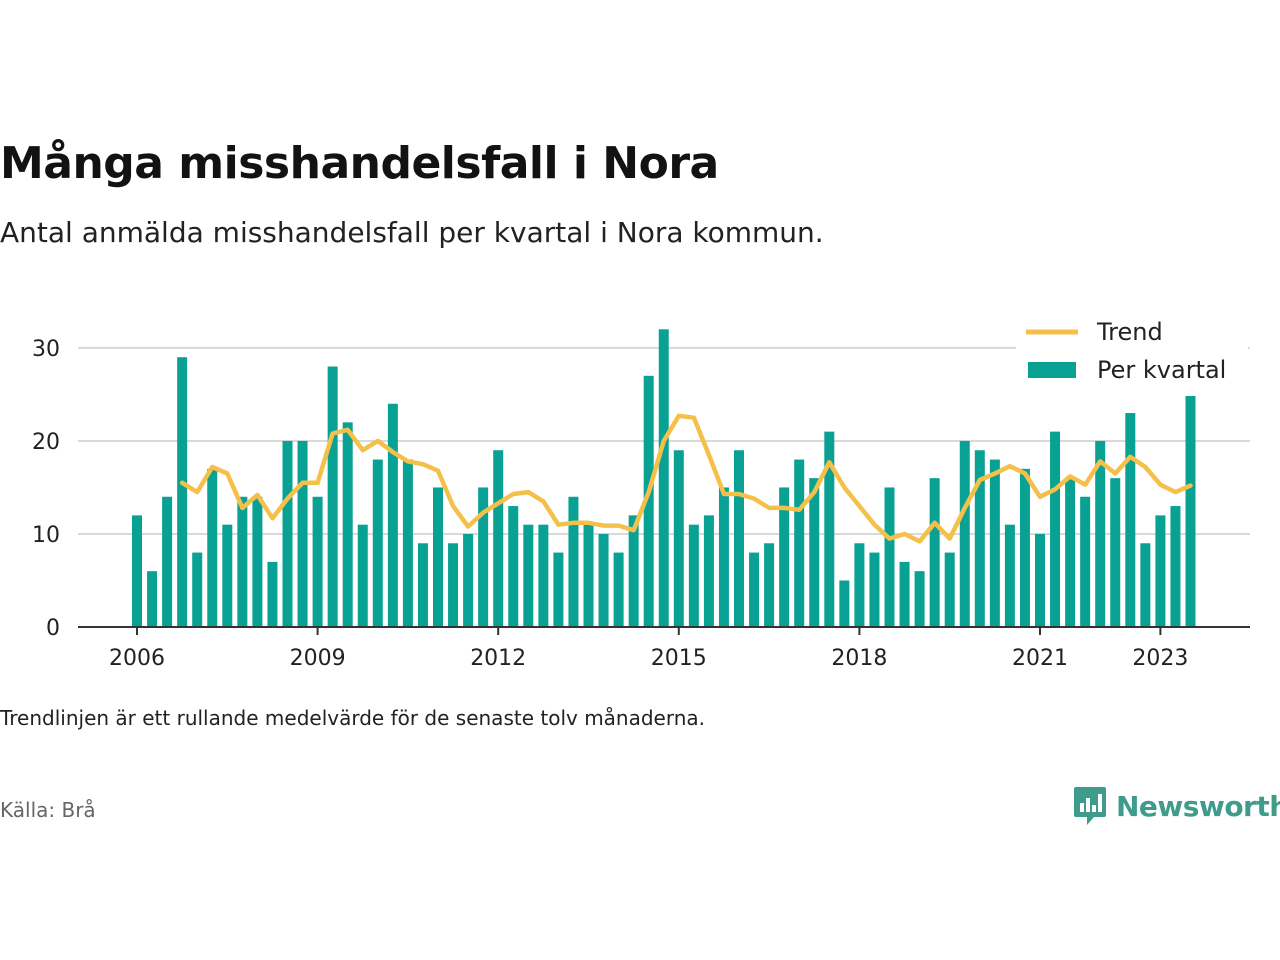 This screenshot has width=1280, height=960. What do you see at coordinates (679, 658) in the screenshot?
I see `x-tick-label: 2015` at bounding box center [679, 658].